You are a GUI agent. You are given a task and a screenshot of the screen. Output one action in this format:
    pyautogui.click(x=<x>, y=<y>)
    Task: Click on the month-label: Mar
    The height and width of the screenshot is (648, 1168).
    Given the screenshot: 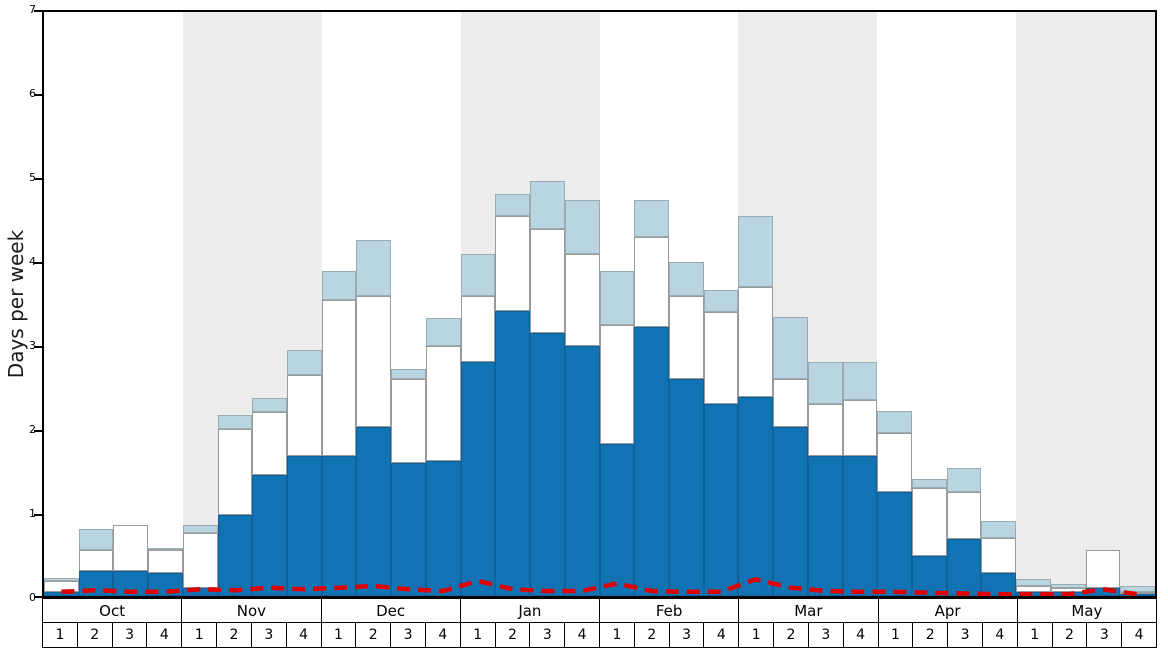 What is the action you would take?
    pyautogui.click(x=808, y=610)
    